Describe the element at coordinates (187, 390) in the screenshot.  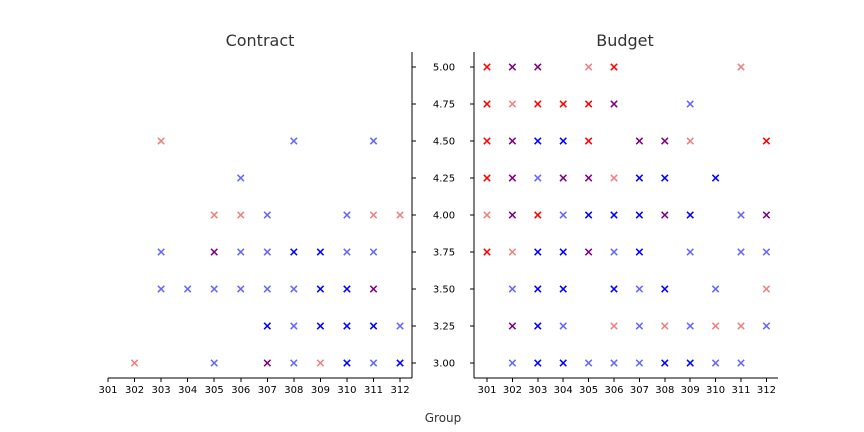
I see `contract-x-tick-label: 304` at that location.